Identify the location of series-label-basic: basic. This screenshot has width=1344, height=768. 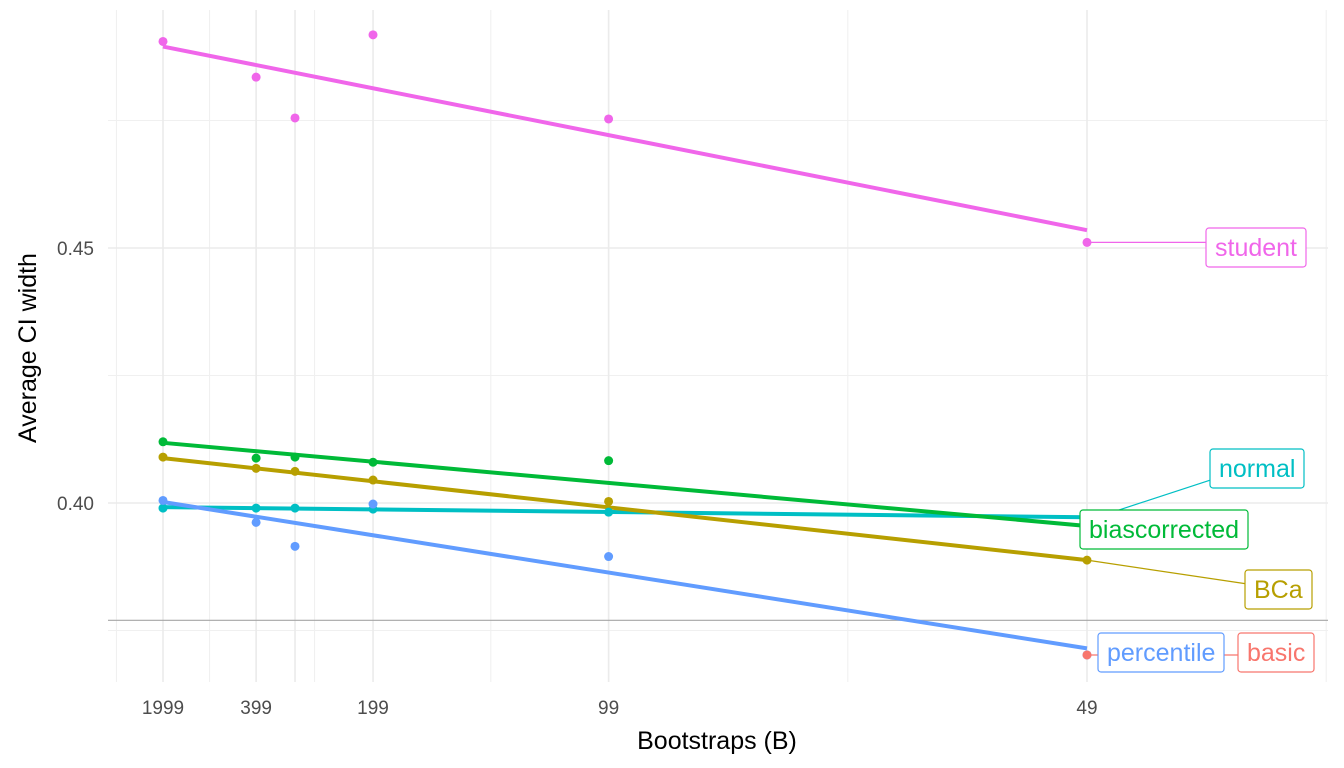
(1276, 652).